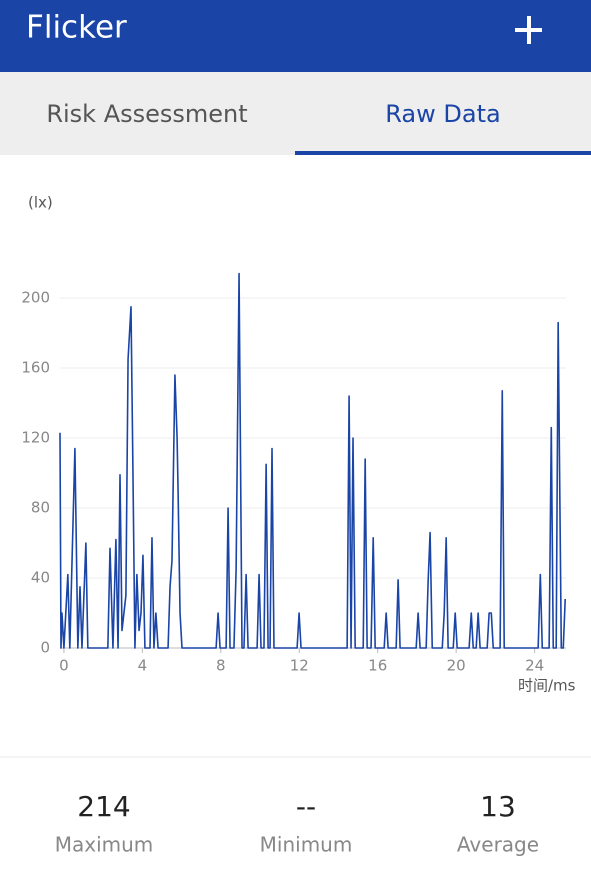 This screenshot has height=877, width=591. What do you see at coordinates (104, 845) in the screenshot?
I see `stat-label: Maximum` at bounding box center [104, 845].